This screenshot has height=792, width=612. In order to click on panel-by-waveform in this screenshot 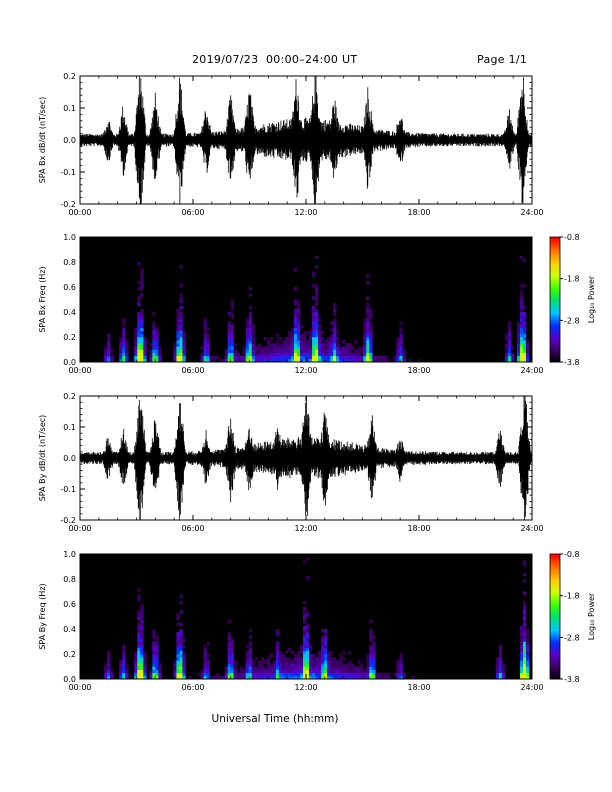, I will do `click(306, 458)`.